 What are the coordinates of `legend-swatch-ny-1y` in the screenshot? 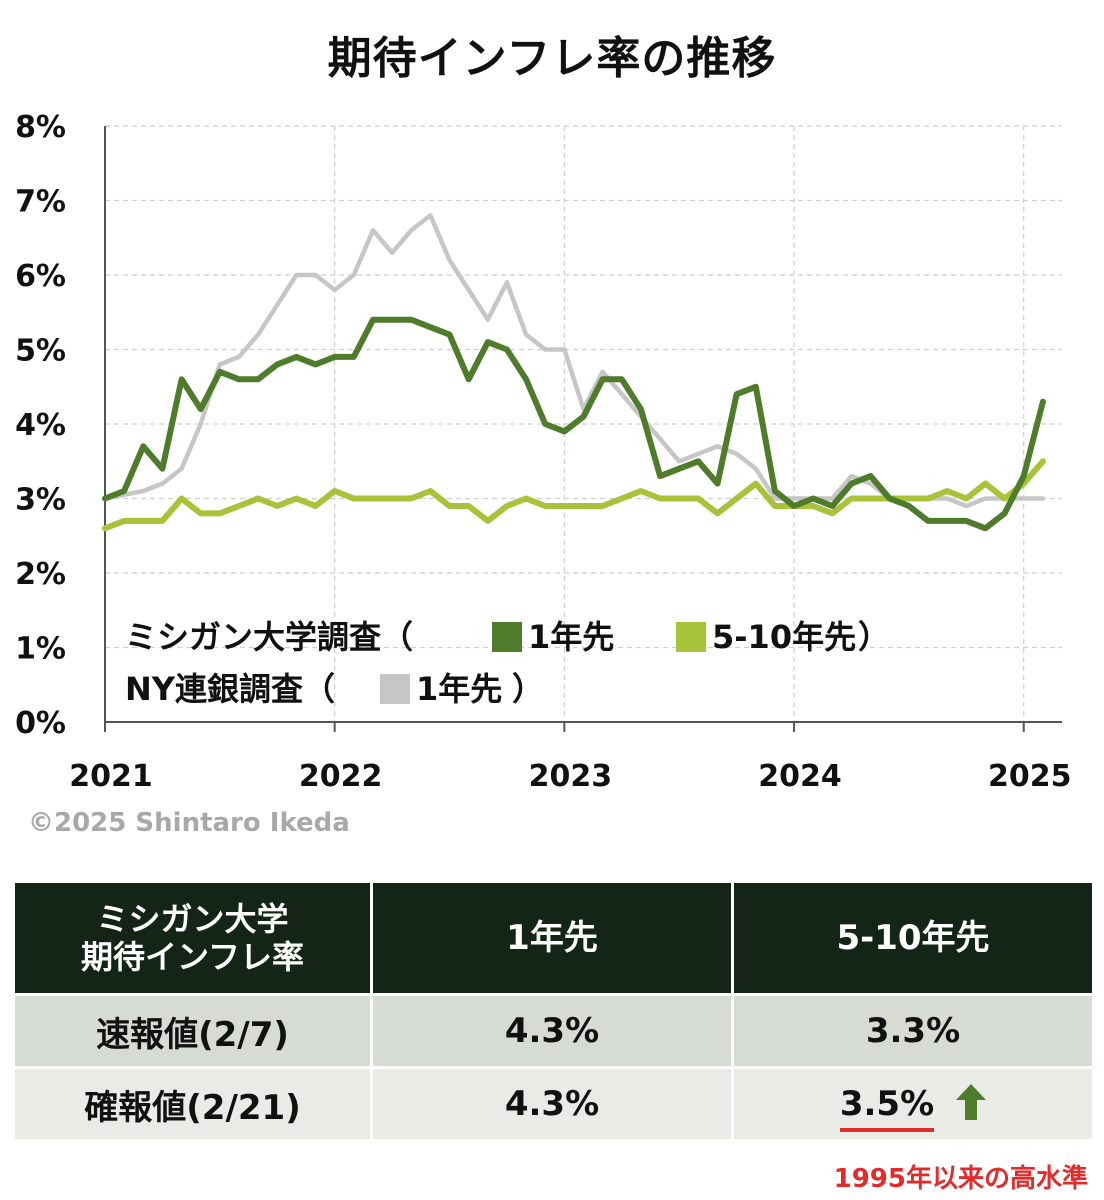 It's located at (395, 689).